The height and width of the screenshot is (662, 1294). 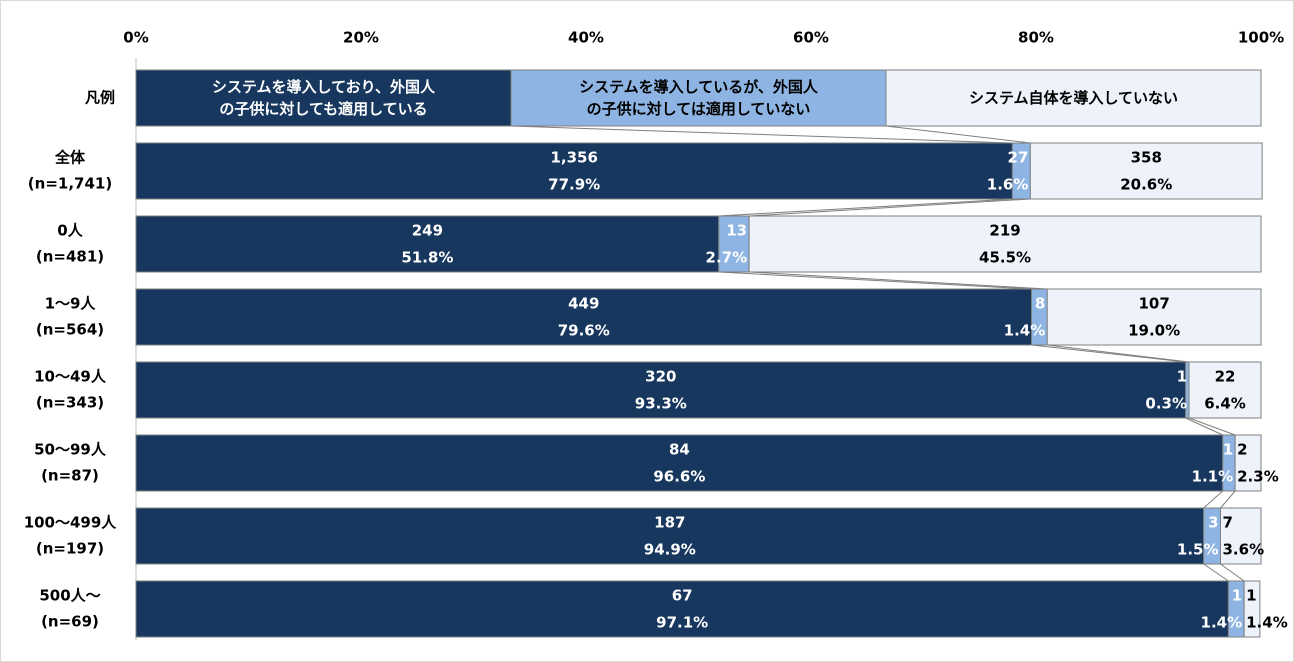 I want to click on value-label: 51.8%, so click(x=427, y=258).